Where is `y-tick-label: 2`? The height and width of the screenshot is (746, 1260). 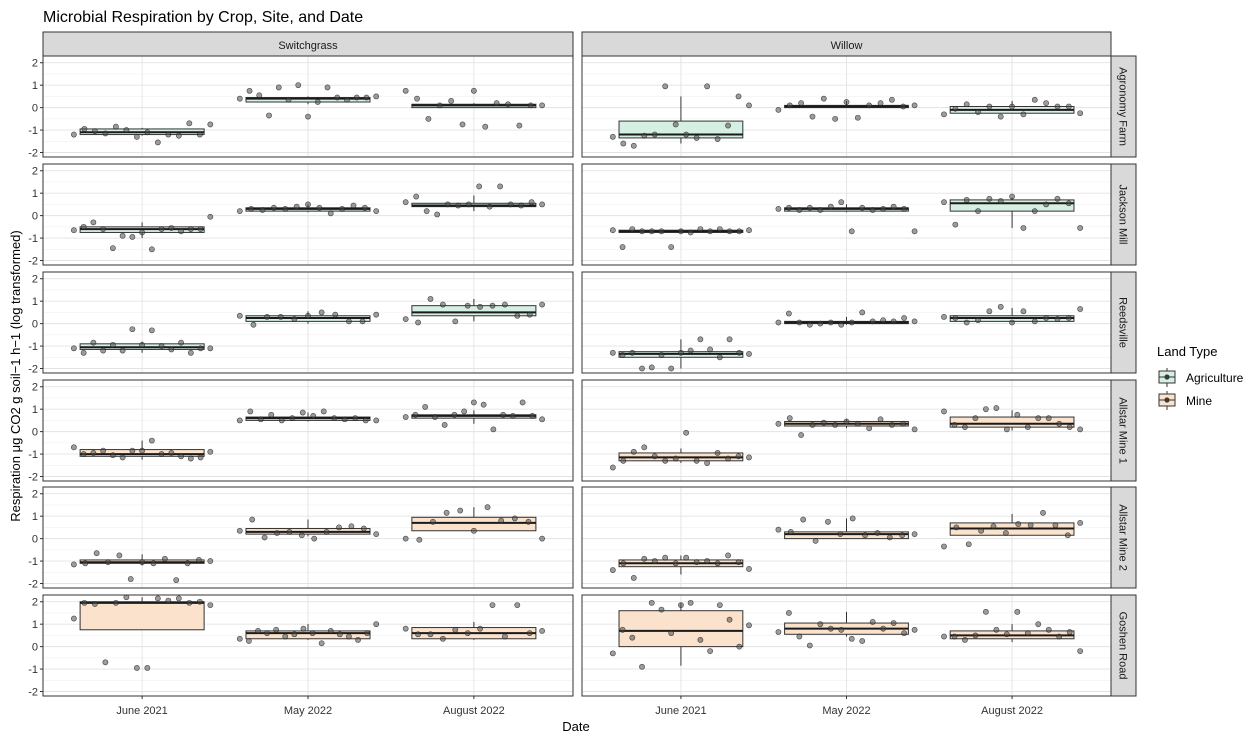 y-tick-label: 2 is located at coordinates (35, 603).